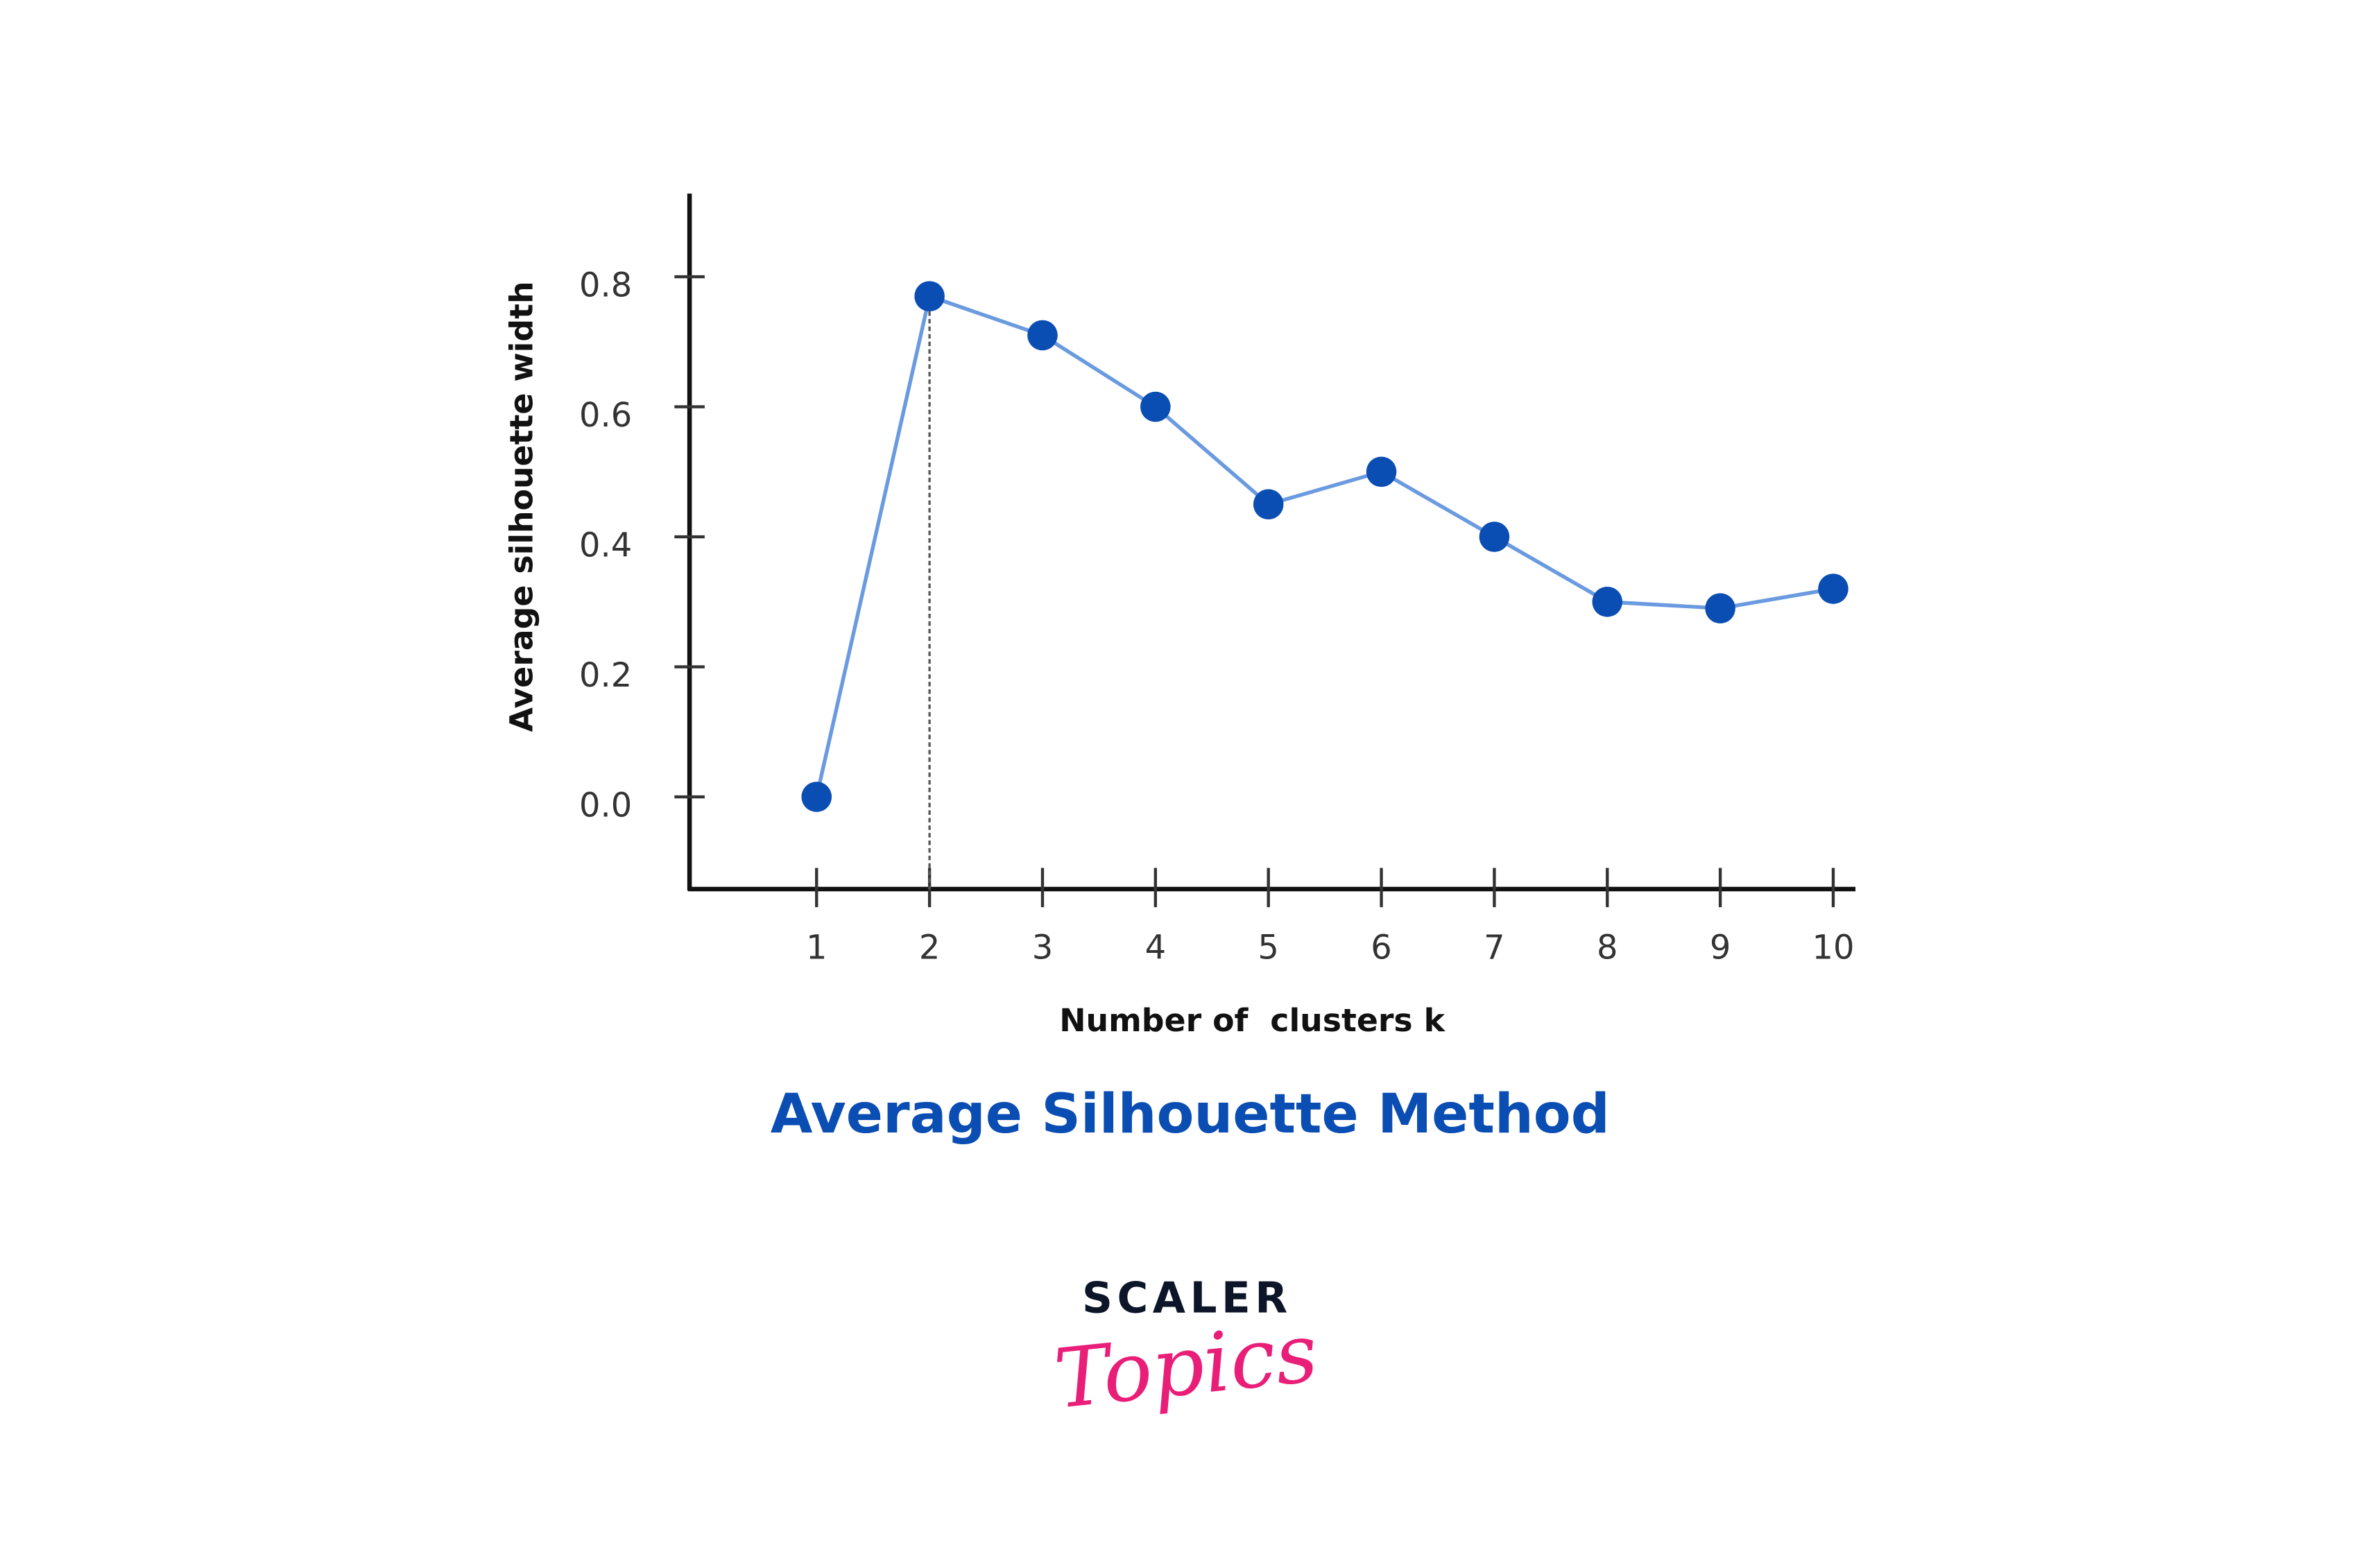  Describe the element at coordinates (1381, 472) in the screenshot. I see `data-point-k6` at that location.